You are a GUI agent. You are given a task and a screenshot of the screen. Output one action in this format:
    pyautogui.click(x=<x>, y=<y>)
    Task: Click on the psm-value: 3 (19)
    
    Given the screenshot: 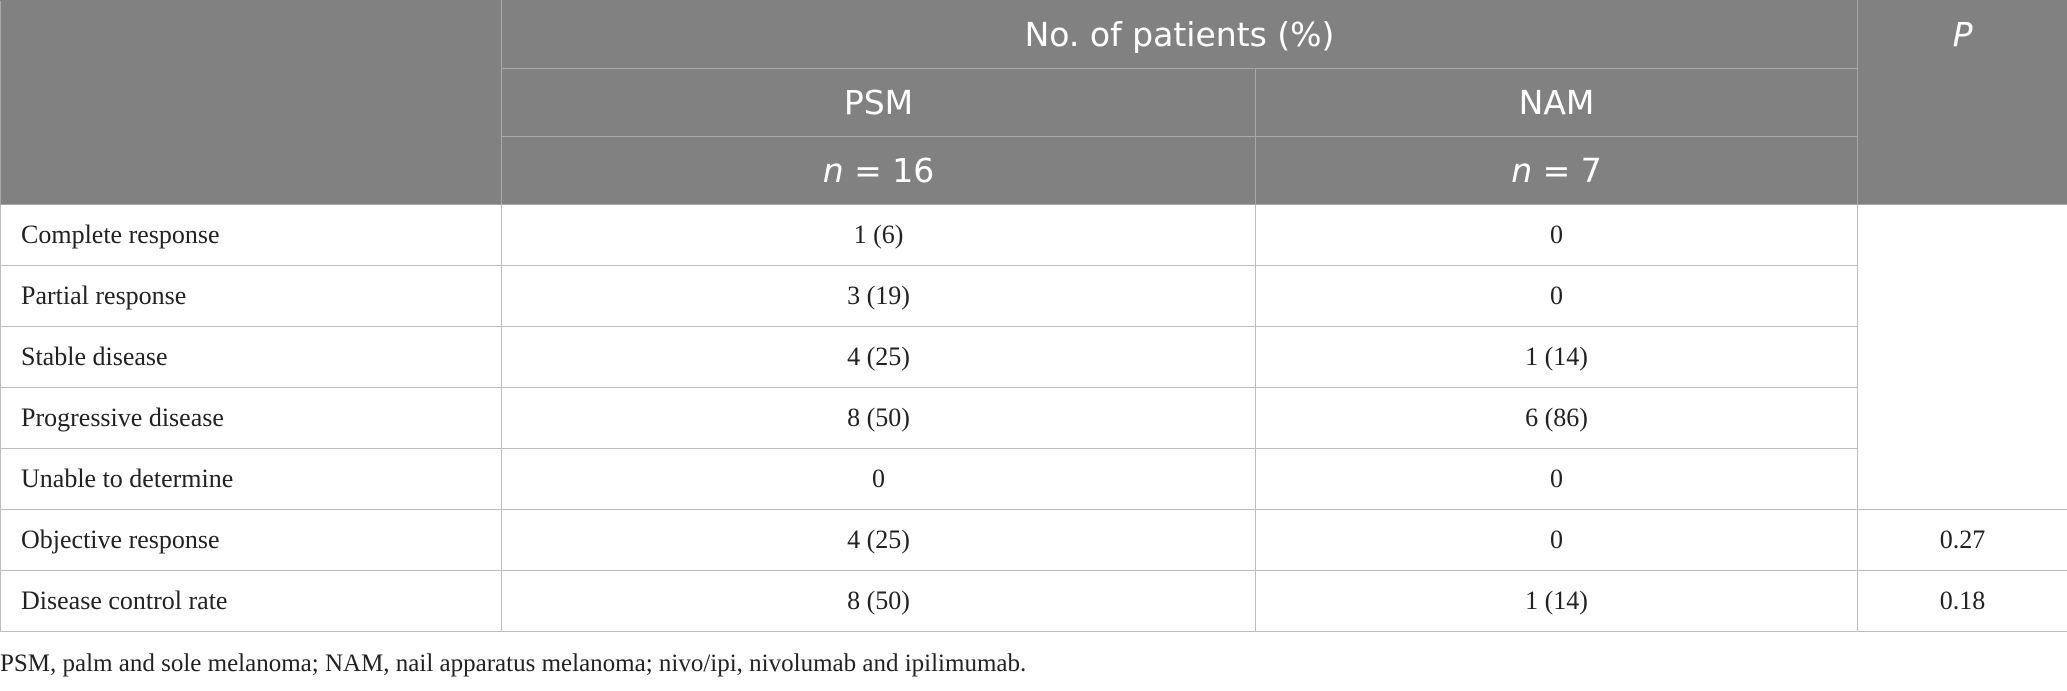 What is the action you would take?
    pyautogui.click(x=878, y=296)
    